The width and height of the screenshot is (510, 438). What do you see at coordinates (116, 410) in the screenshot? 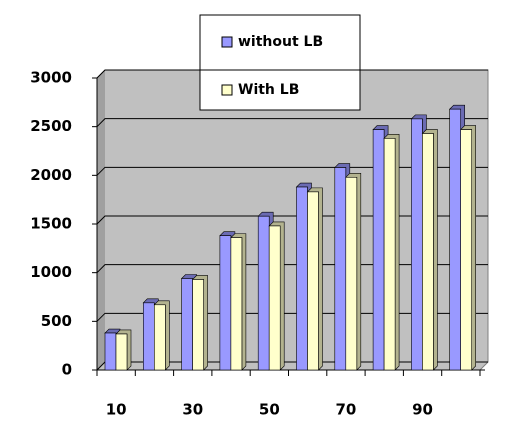
I see `x-tick-label: 10` at bounding box center [116, 410].